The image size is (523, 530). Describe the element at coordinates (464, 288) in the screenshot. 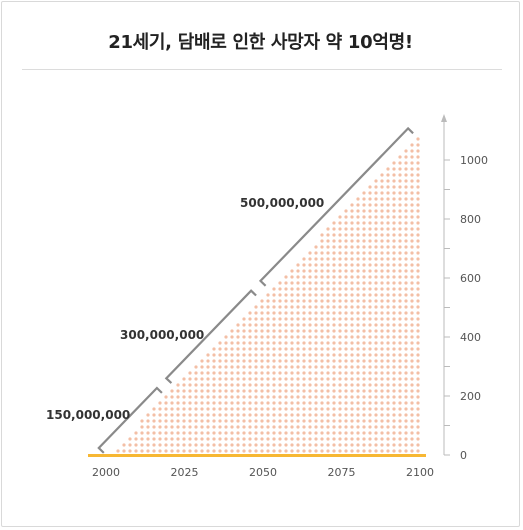

I see `y-axis: 0 200 400 600 800 1000` at that location.